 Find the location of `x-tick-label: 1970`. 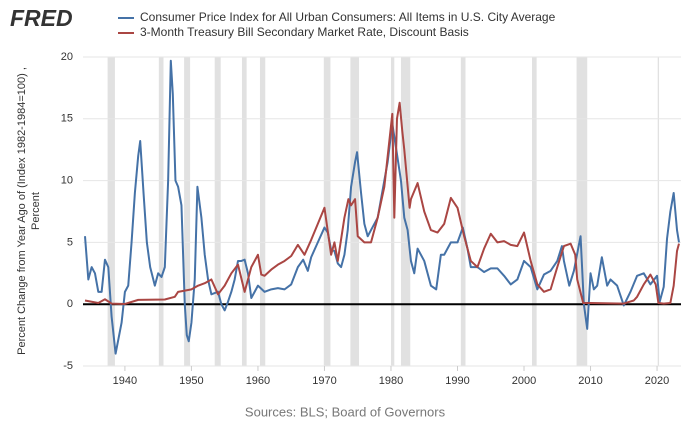

x-tick-label: 1970 is located at coordinates (324, 381).